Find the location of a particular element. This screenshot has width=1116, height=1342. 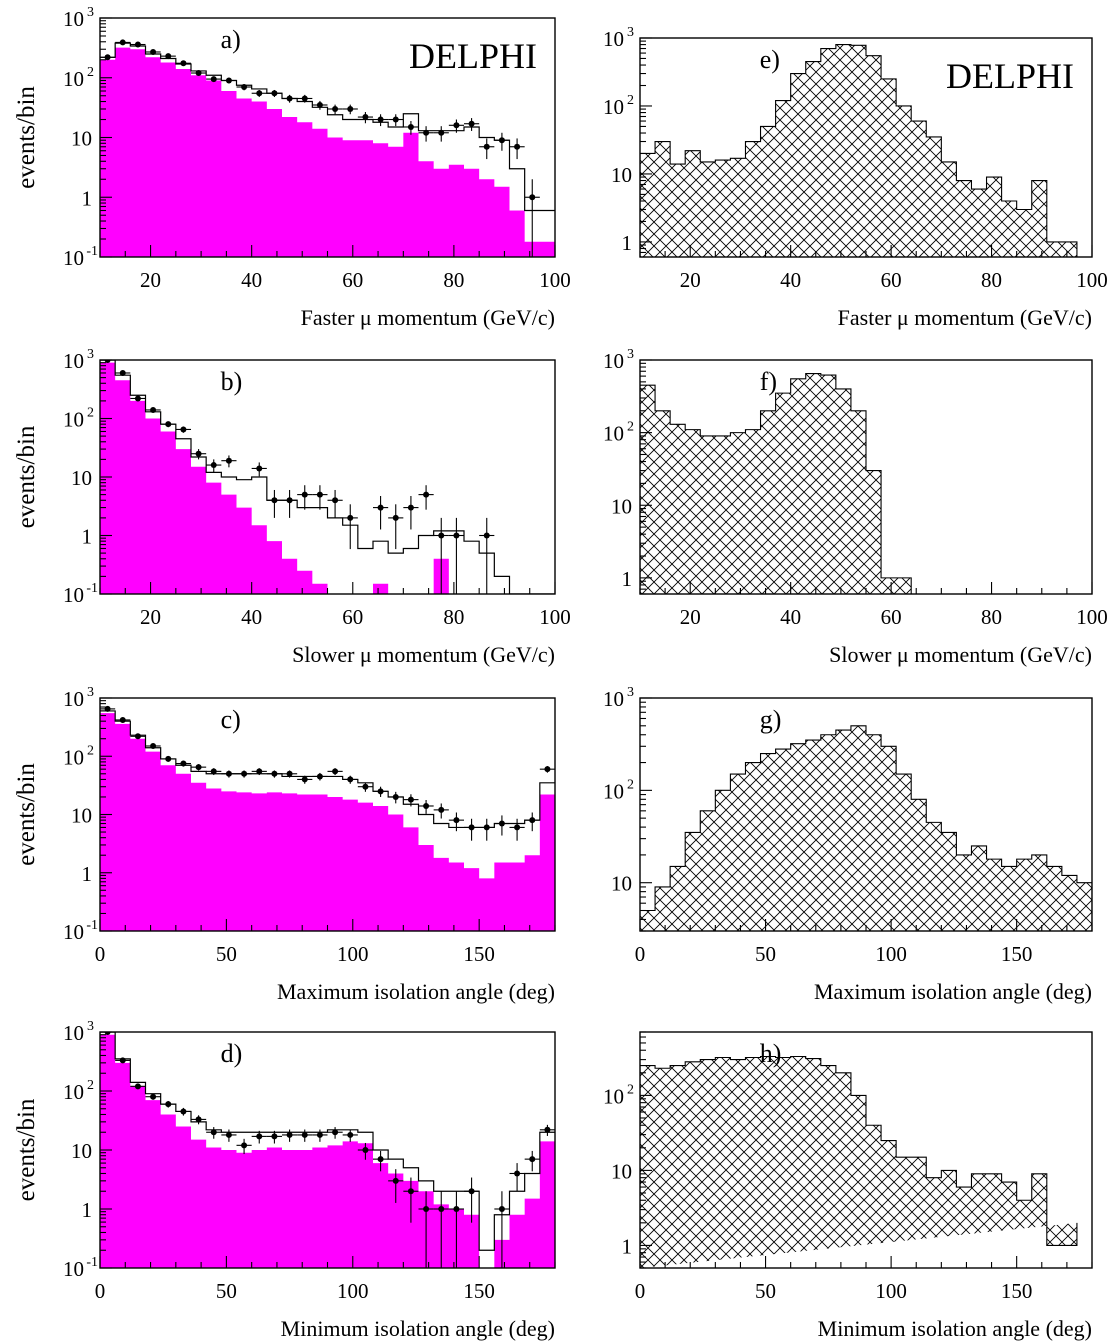

panel-label: h) is located at coordinates (771, 1053).